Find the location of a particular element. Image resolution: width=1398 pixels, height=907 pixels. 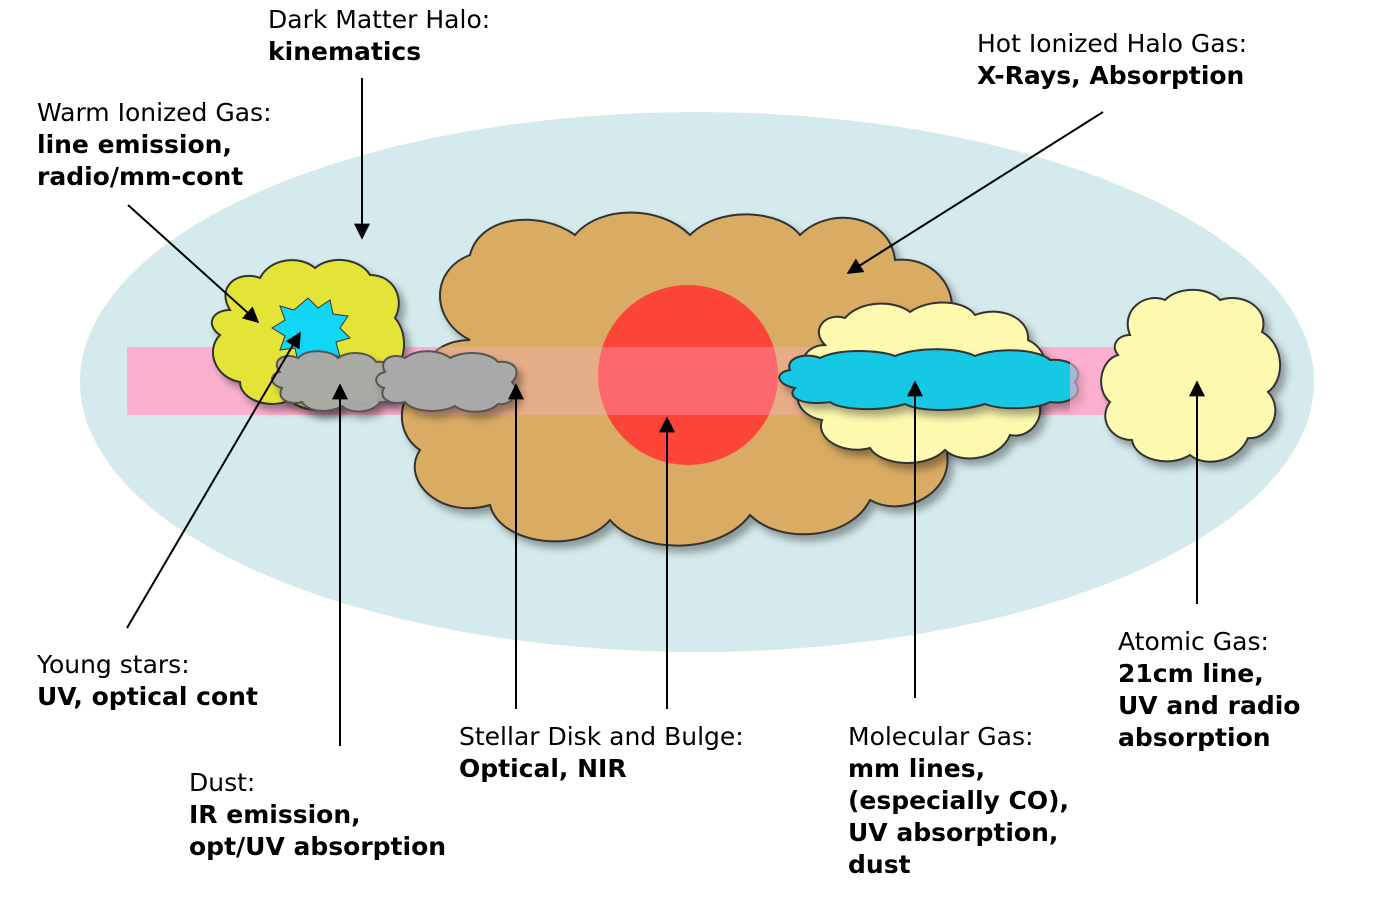

label-detail: absorption is located at coordinates (1194, 737).